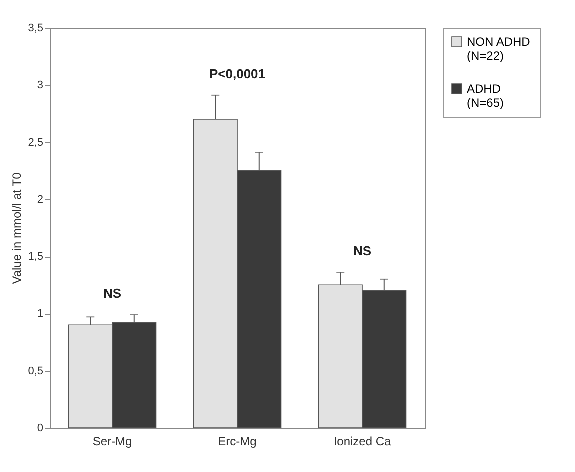 This screenshot has height=472, width=575. What do you see at coordinates (237, 74) in the screenshot?
I see `annotation: P<0,0001` at bounding box center [237, 74].